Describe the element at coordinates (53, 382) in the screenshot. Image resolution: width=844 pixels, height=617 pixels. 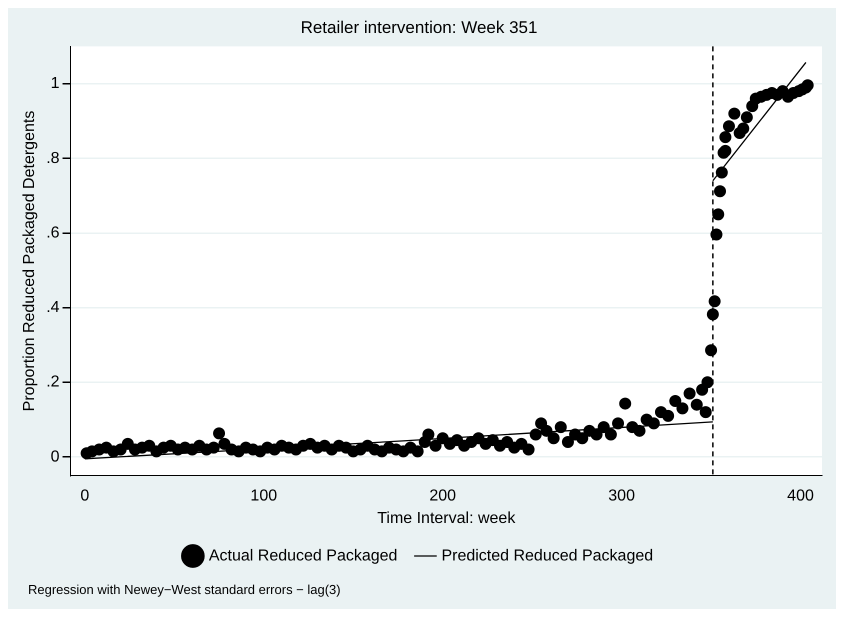
I see `y-tick-label: .2` at that location.